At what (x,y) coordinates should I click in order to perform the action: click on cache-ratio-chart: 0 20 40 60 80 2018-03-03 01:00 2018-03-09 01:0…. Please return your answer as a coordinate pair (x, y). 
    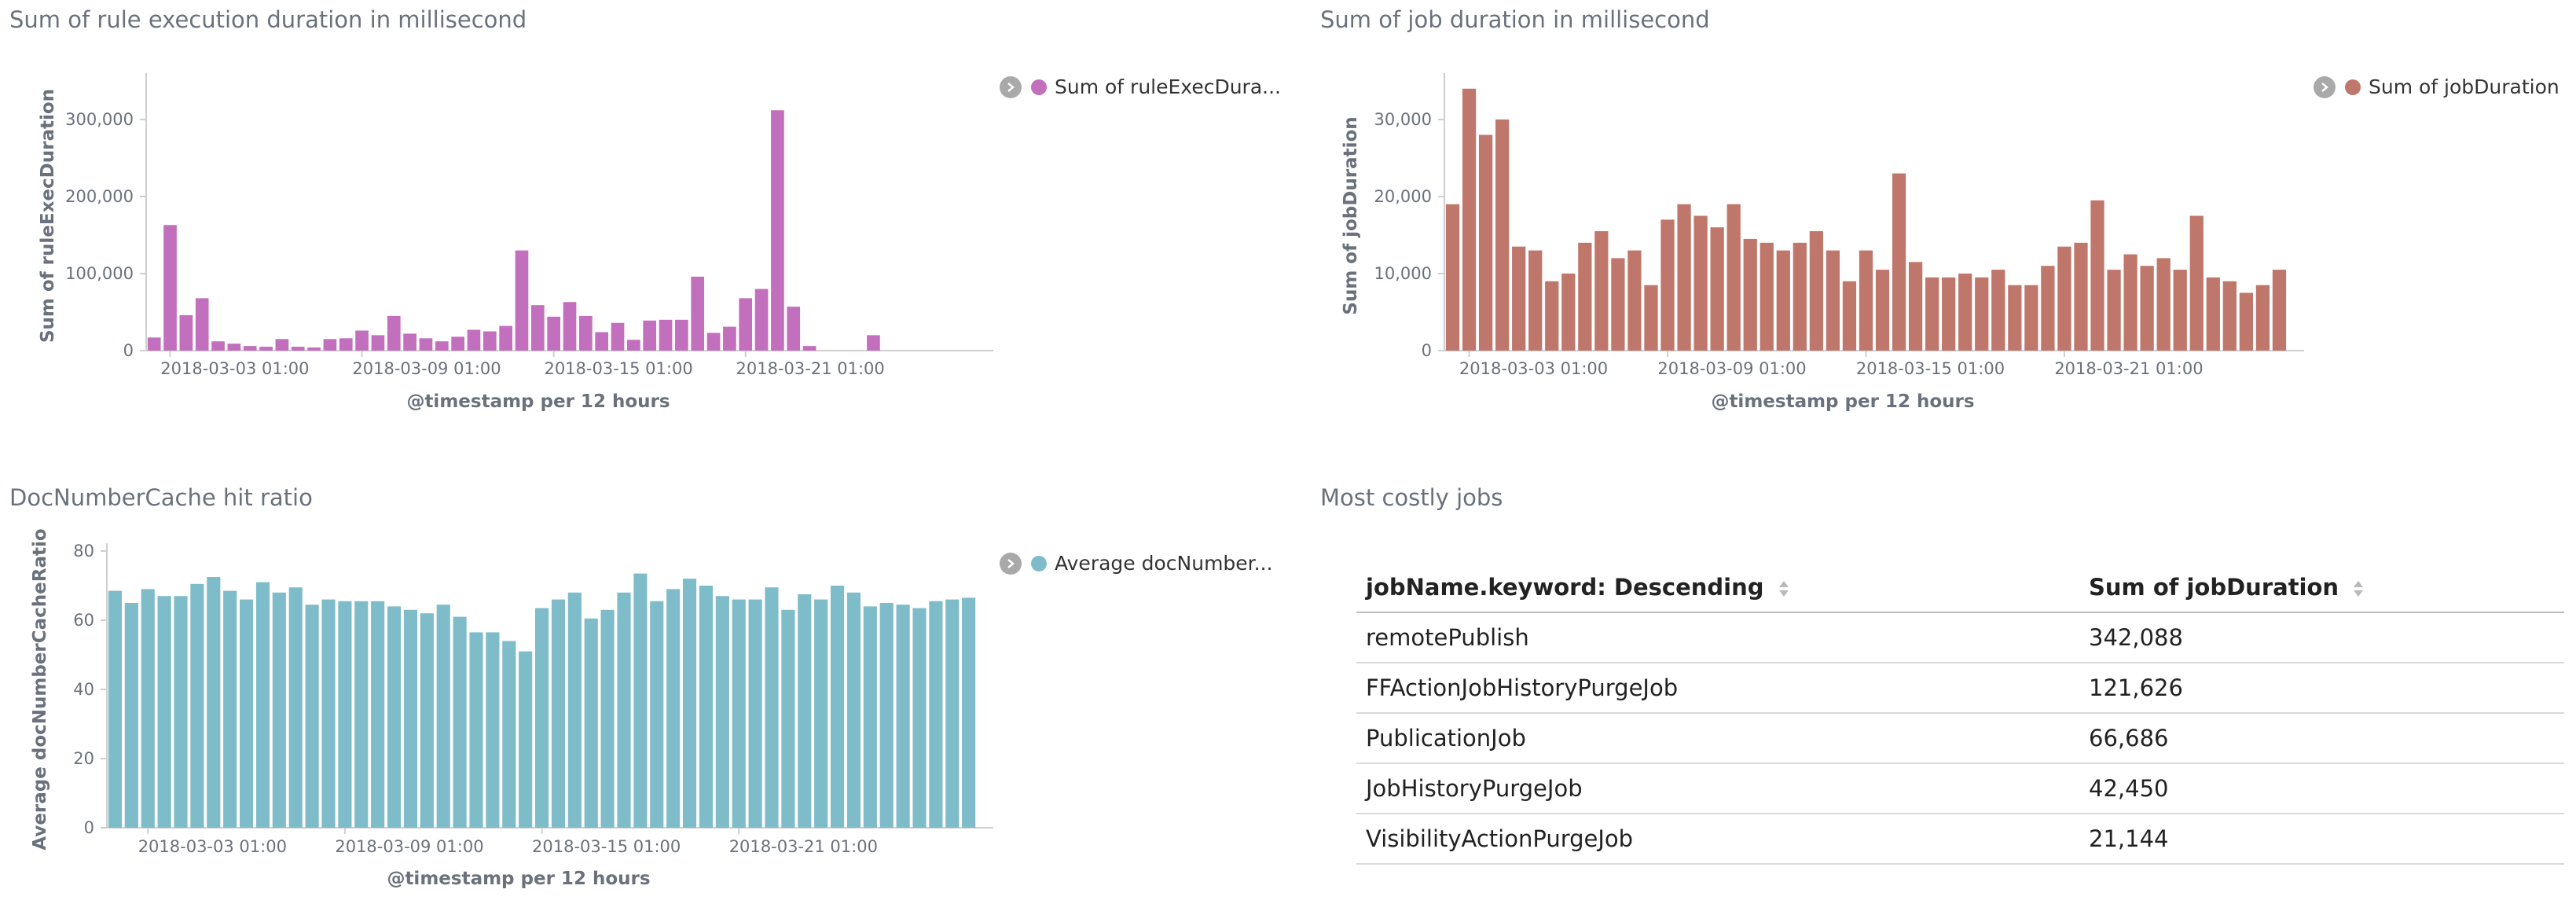
    Looking at the image, I should click on (511, 708).